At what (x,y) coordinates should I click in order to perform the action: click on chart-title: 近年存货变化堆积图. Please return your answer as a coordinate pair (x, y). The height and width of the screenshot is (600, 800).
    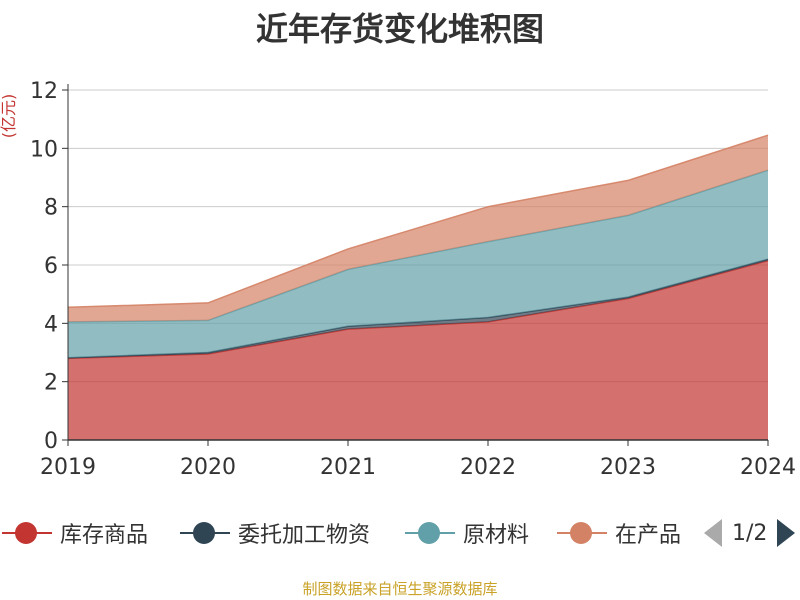
    Looking at the image, I should click on (399, 29).